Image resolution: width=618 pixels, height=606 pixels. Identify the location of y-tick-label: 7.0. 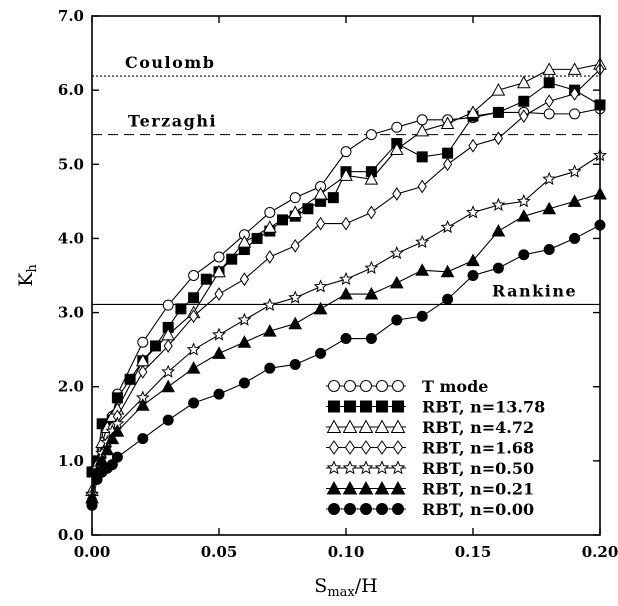
(71, 16).